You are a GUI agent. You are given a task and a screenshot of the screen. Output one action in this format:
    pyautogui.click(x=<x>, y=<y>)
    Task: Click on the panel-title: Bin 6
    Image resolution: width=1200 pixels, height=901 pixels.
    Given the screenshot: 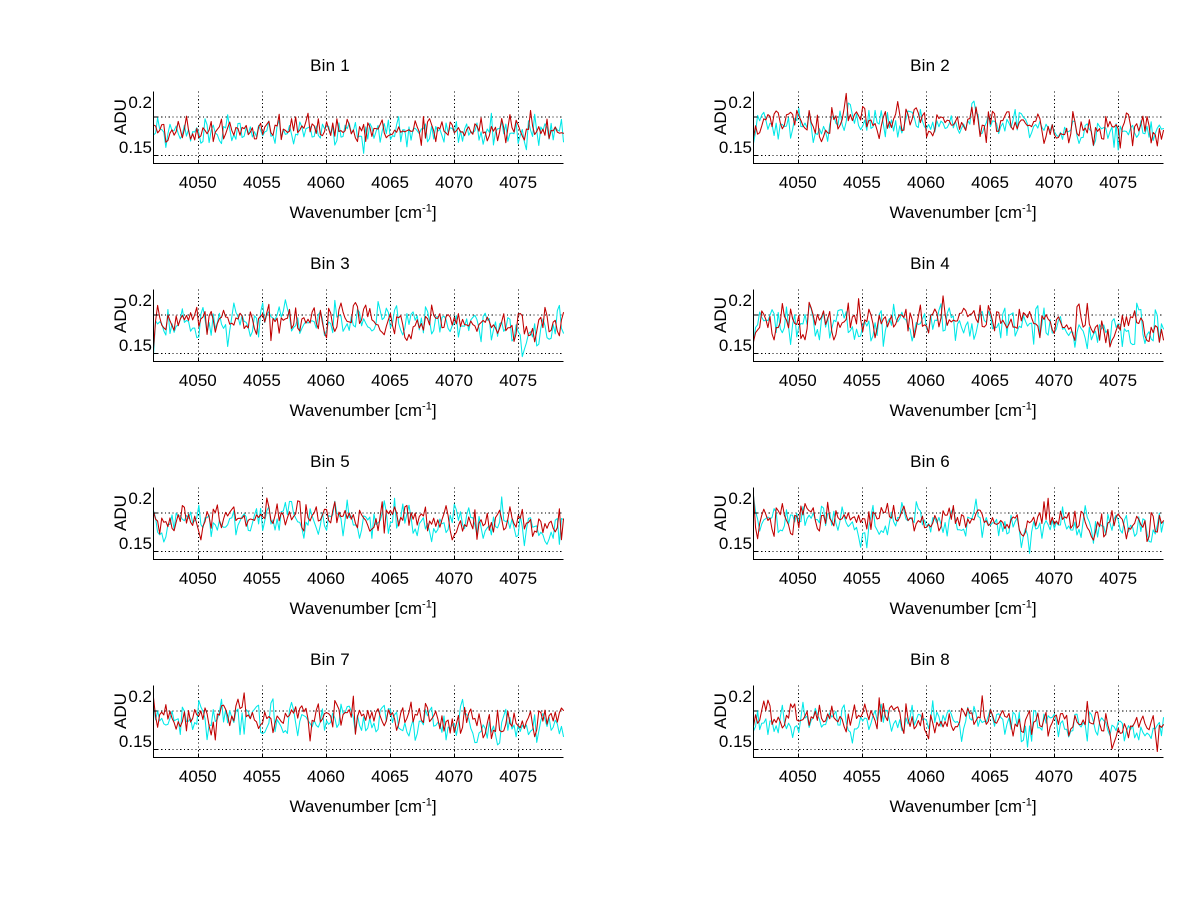 What is the action you would take?
    pyautogui.click(x=930, y=461)
    